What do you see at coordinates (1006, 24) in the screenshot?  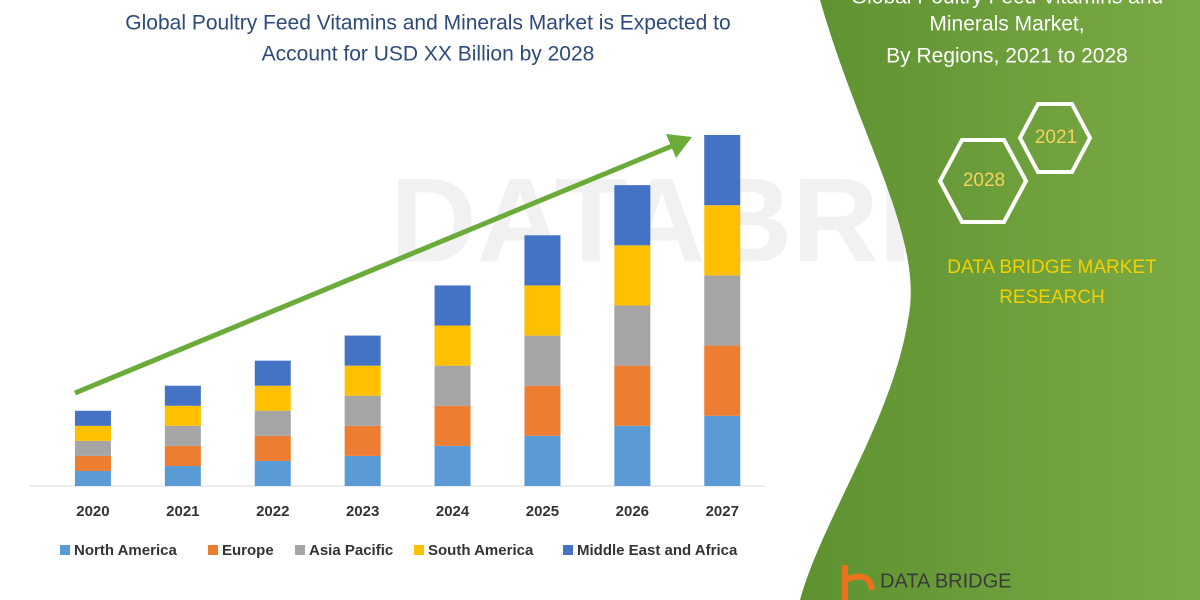 I see `panel-title: Minerals Market,` at bounding box center [1006, 24].